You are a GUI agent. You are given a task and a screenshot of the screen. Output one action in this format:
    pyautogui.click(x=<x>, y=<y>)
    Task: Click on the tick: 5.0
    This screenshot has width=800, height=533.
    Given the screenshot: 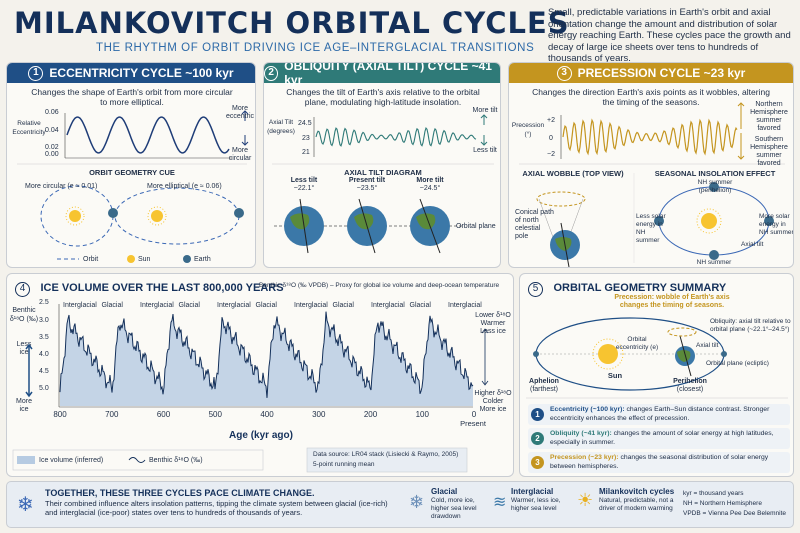 What is the action you would take?
    pyautogui.click(x=44, y=388)
    